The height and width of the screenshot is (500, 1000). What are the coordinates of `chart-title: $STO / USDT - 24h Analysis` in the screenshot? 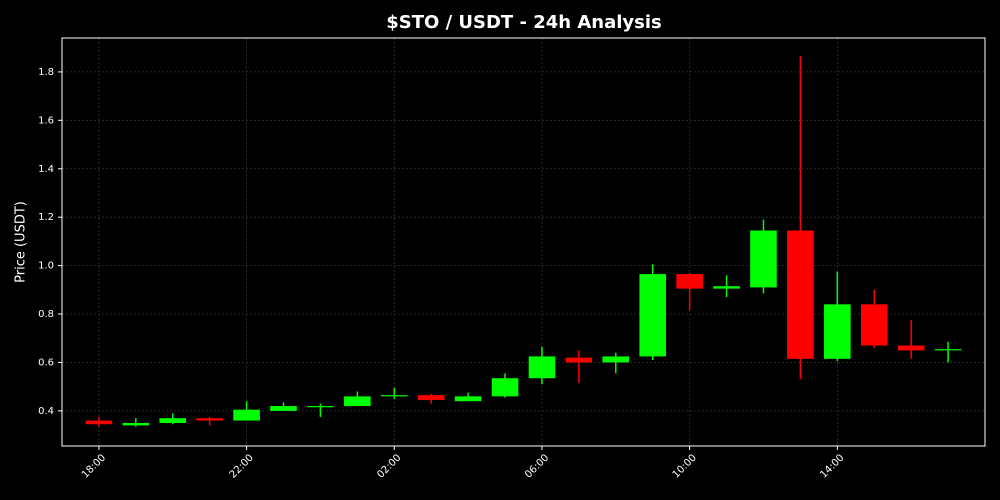 It's located at (524, 22).